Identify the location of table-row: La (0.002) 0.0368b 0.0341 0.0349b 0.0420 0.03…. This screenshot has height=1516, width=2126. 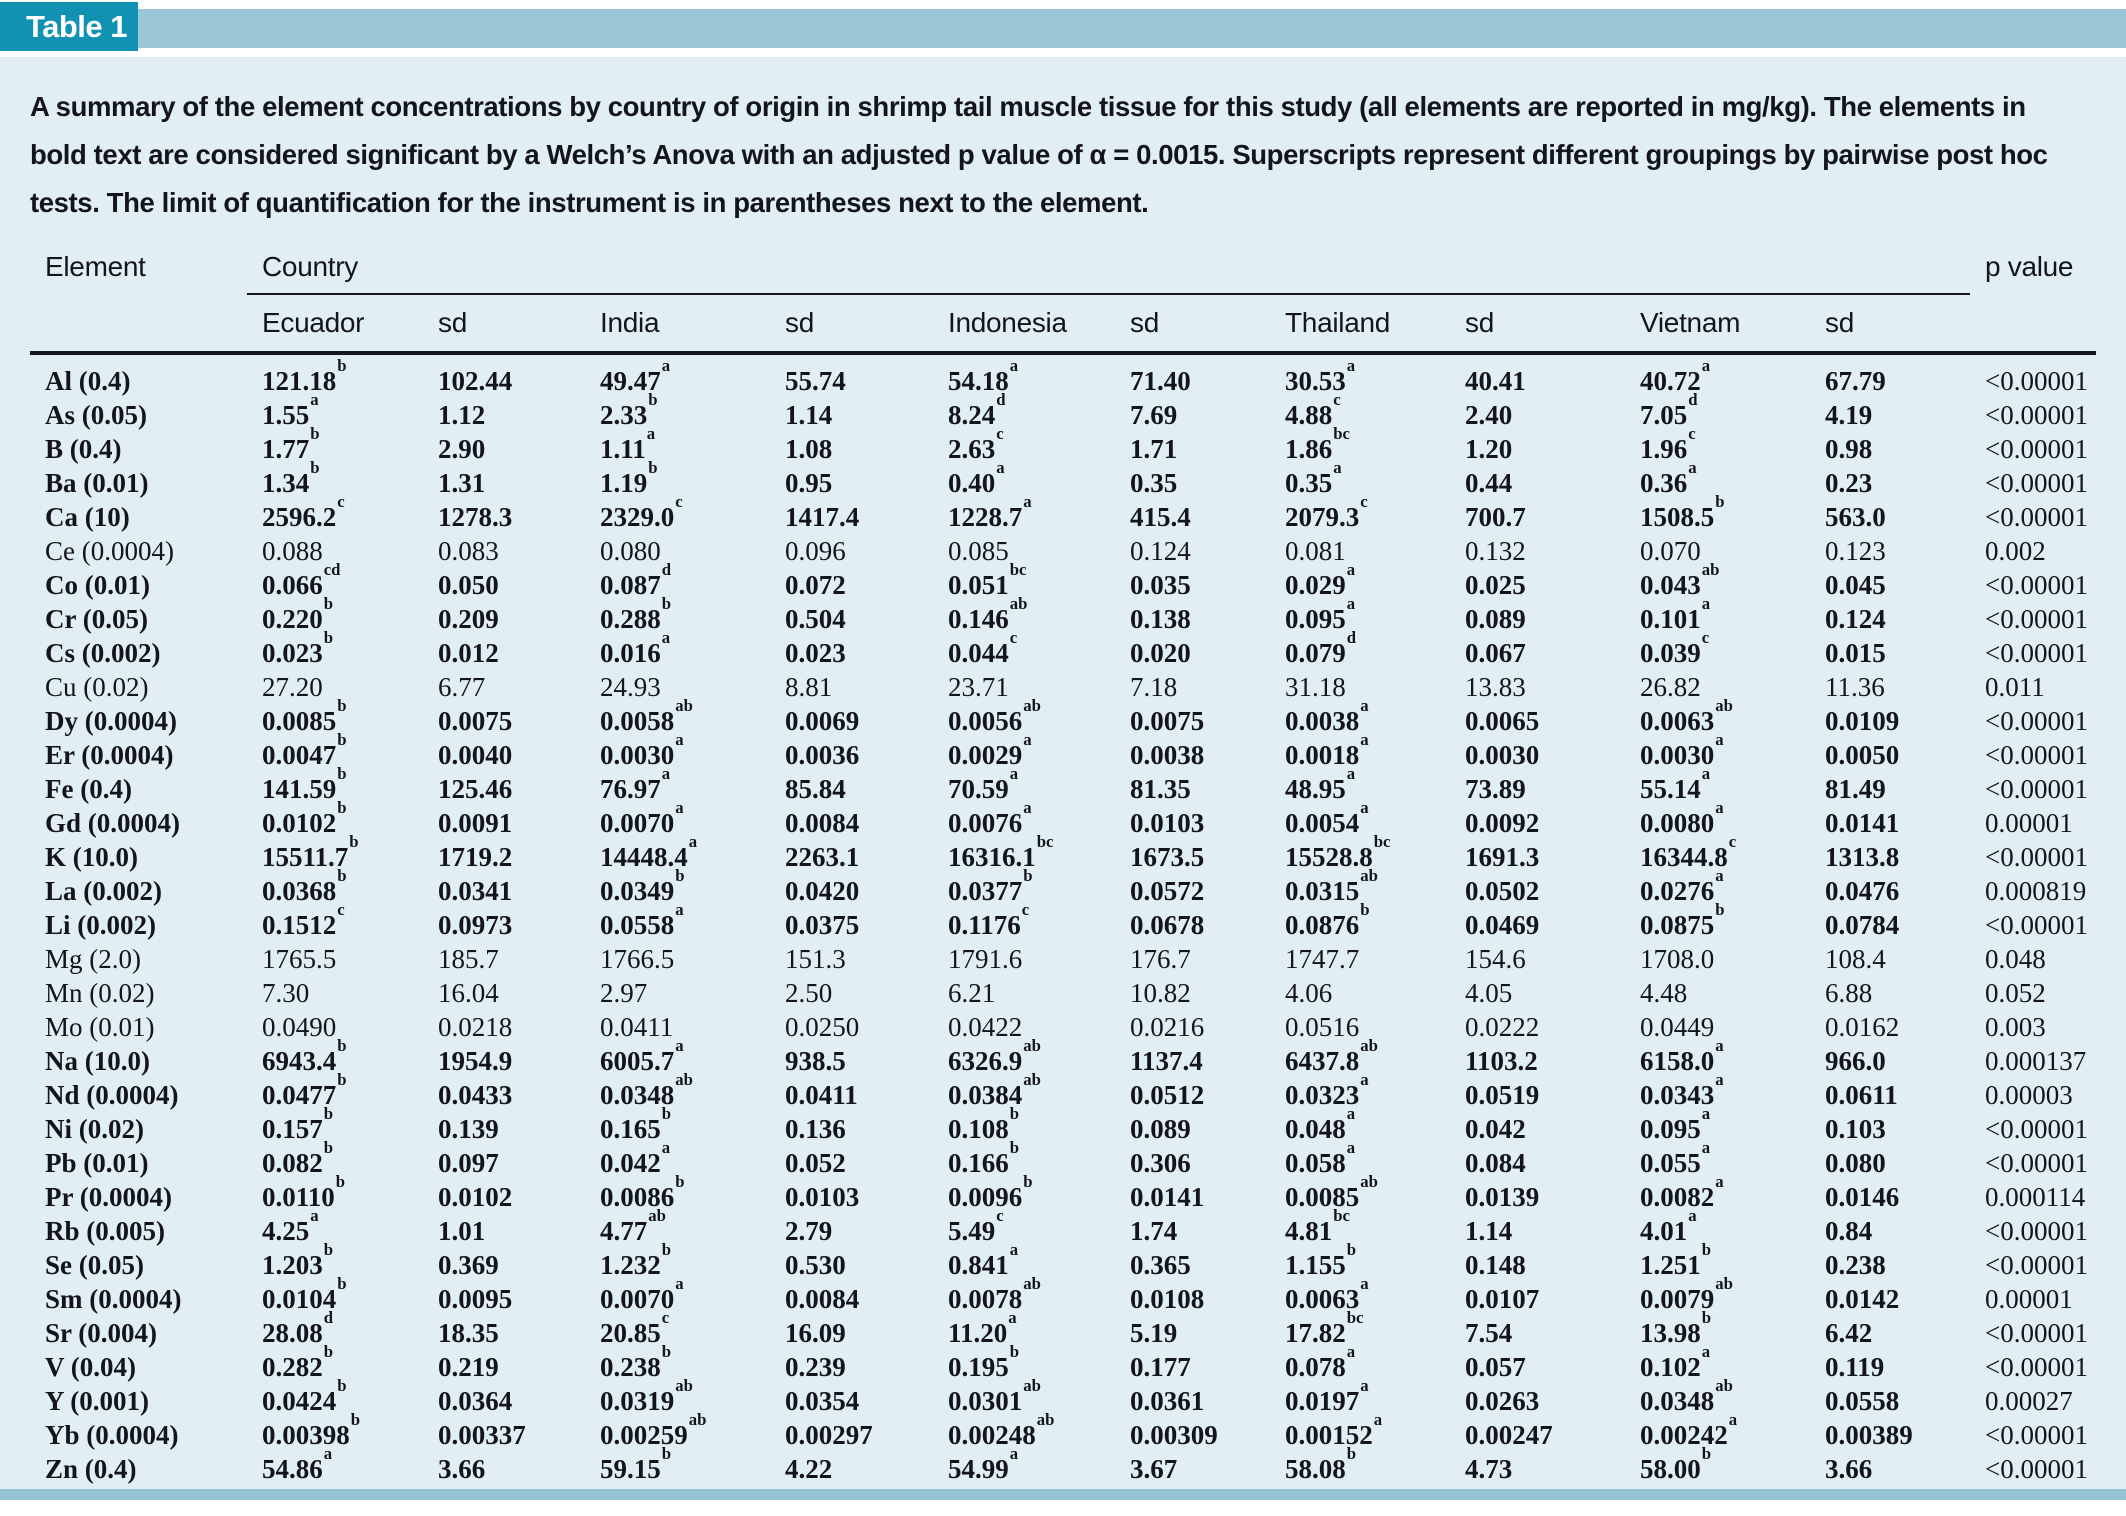
(1063, 886).